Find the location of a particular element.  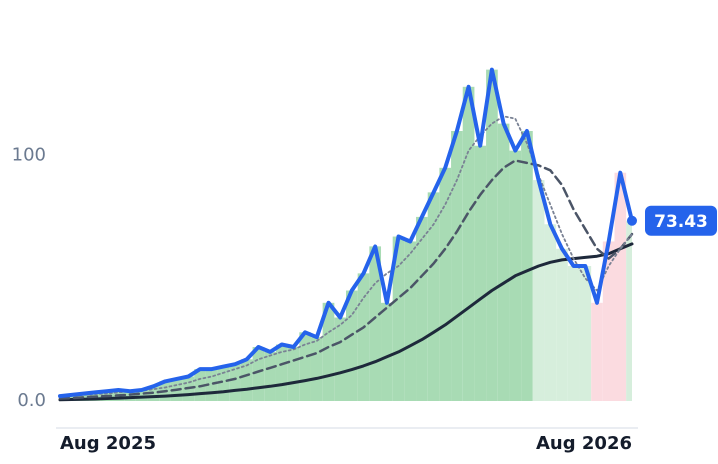

y-tick-label: 100 is located at coordinates (29, 155).